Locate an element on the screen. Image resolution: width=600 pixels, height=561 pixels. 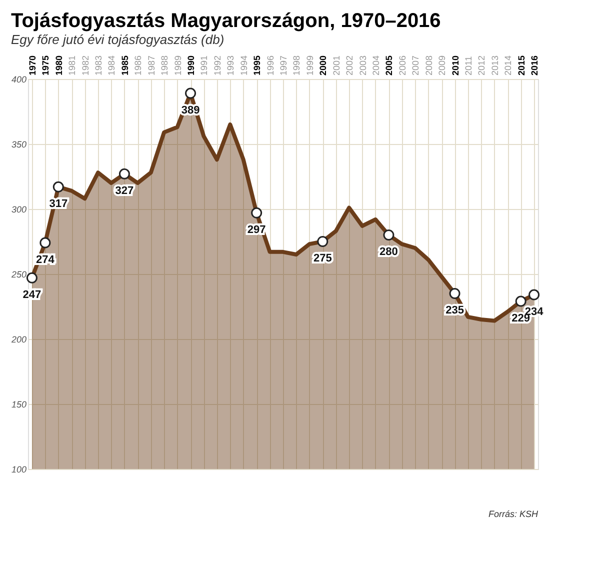
x-tick-label: 2012 is located at coordinates (481, 65).